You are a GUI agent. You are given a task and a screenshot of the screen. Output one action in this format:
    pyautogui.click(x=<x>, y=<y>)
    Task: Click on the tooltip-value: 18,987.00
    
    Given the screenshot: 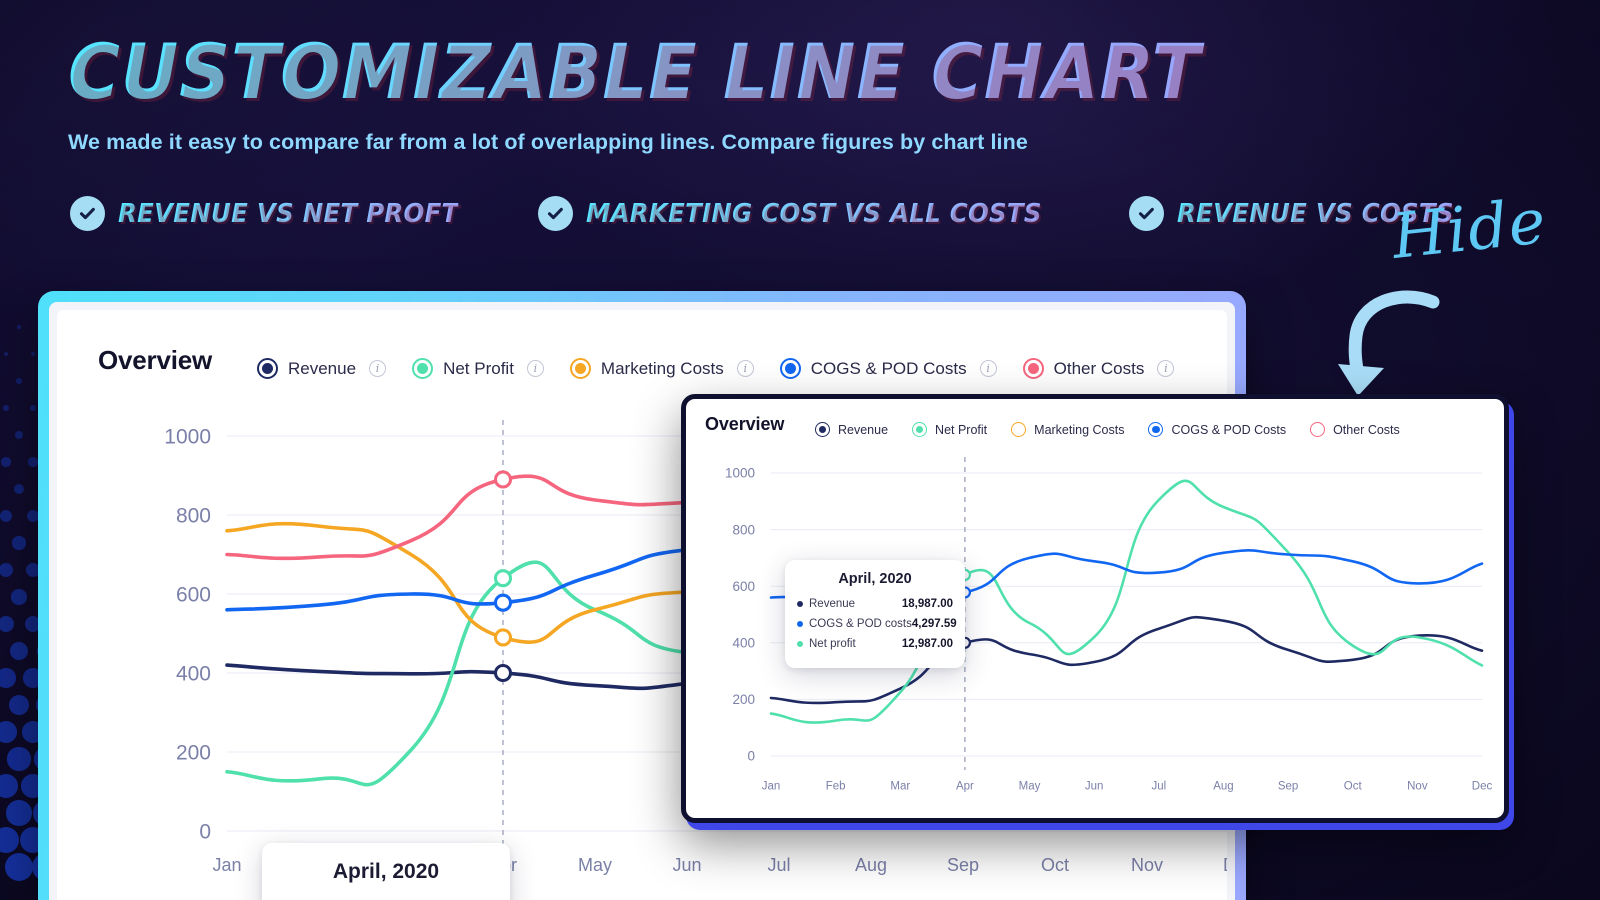 What is the action you would take?
    pyautogui.click(x=927, y=604)
    